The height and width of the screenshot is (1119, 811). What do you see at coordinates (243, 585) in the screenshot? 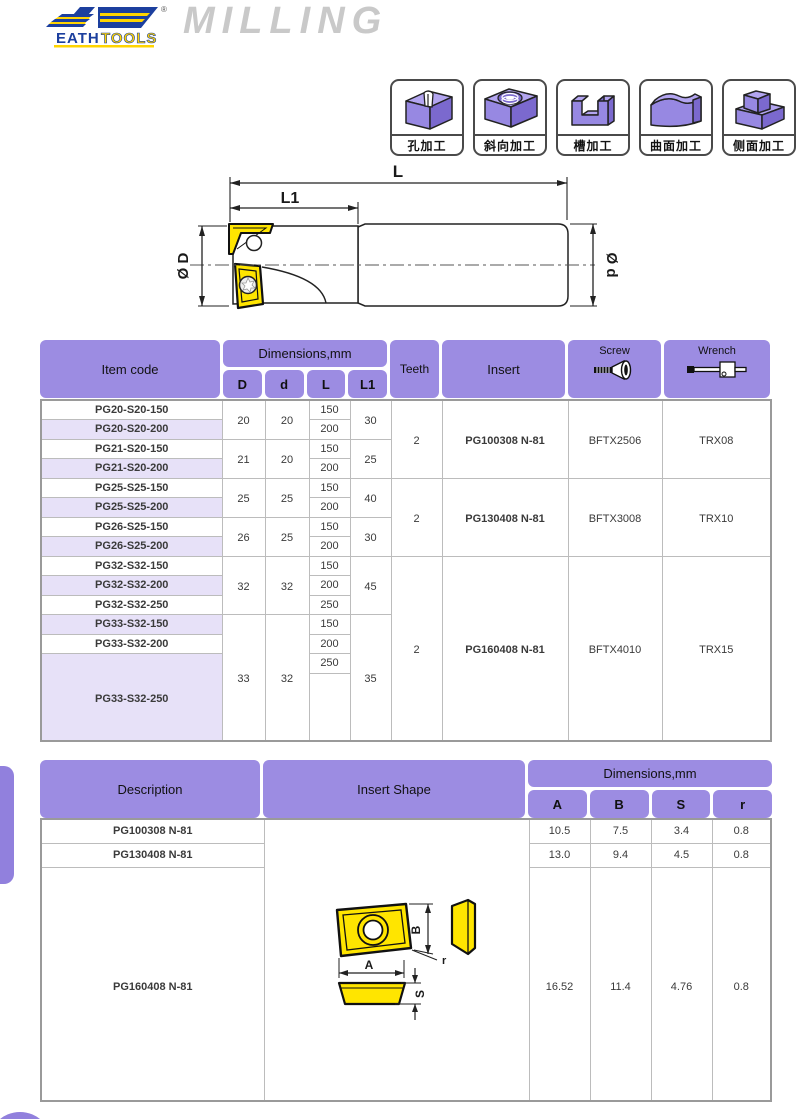
I see `dim-D-cell: 32` at bounding box center [243, 585].